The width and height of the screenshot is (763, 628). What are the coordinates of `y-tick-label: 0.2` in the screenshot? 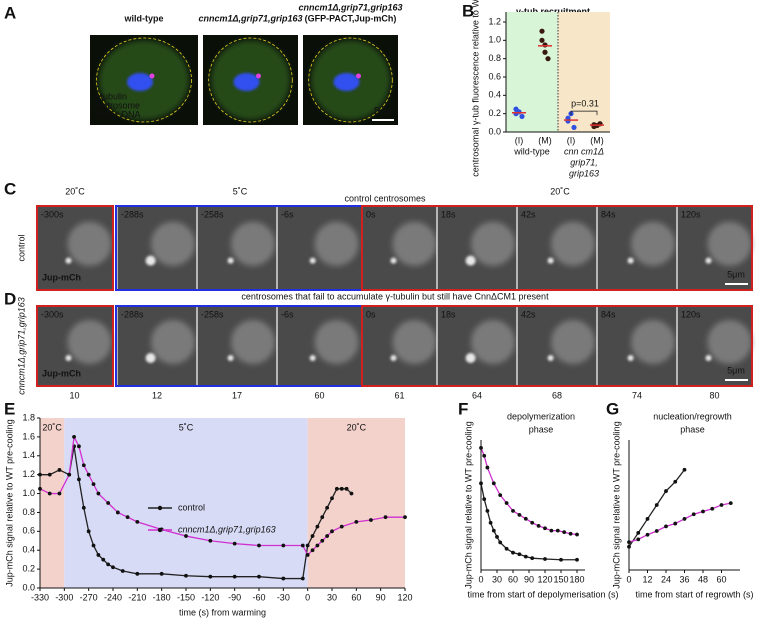 It's located at (494, 113).